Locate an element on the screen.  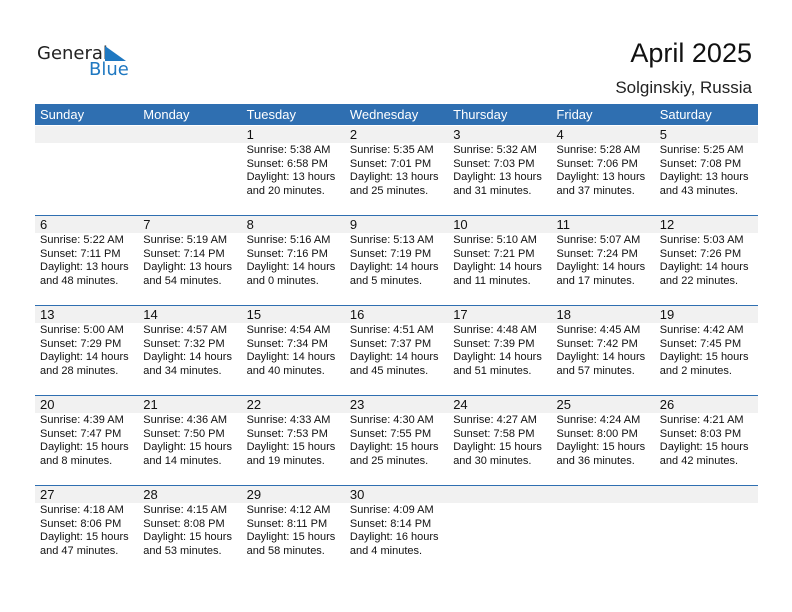
sunset: Sunset: 8:03 PM is located at coordinates (700, 433).